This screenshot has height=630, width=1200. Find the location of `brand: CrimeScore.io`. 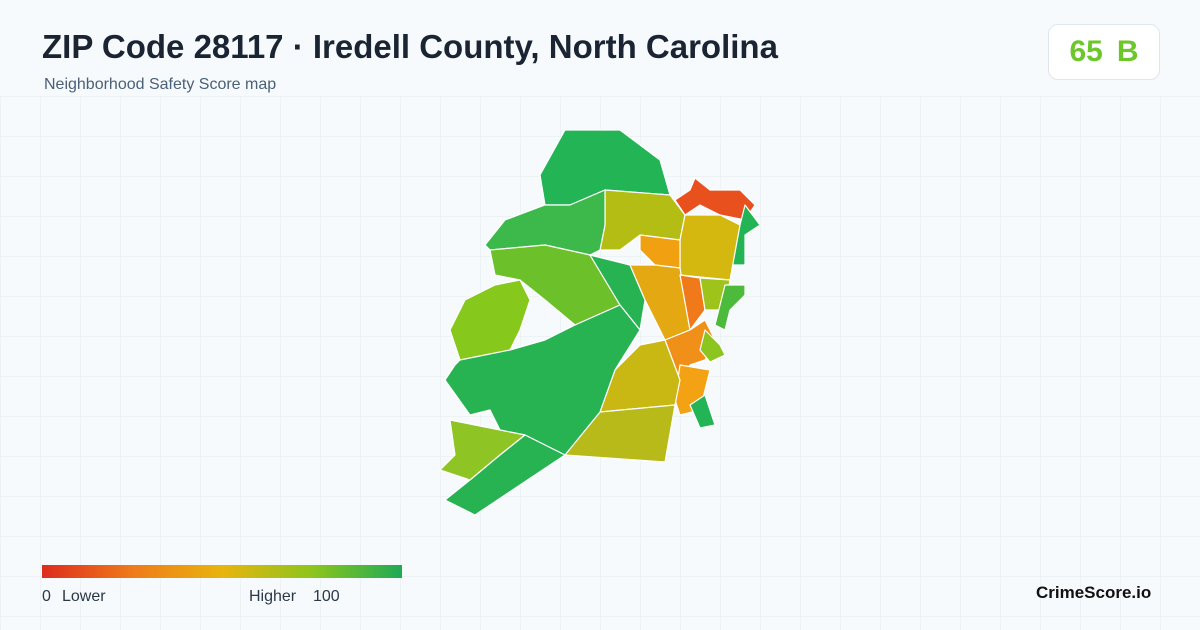

brand: CrimeScore.io is located at coordinates (1094, 592).